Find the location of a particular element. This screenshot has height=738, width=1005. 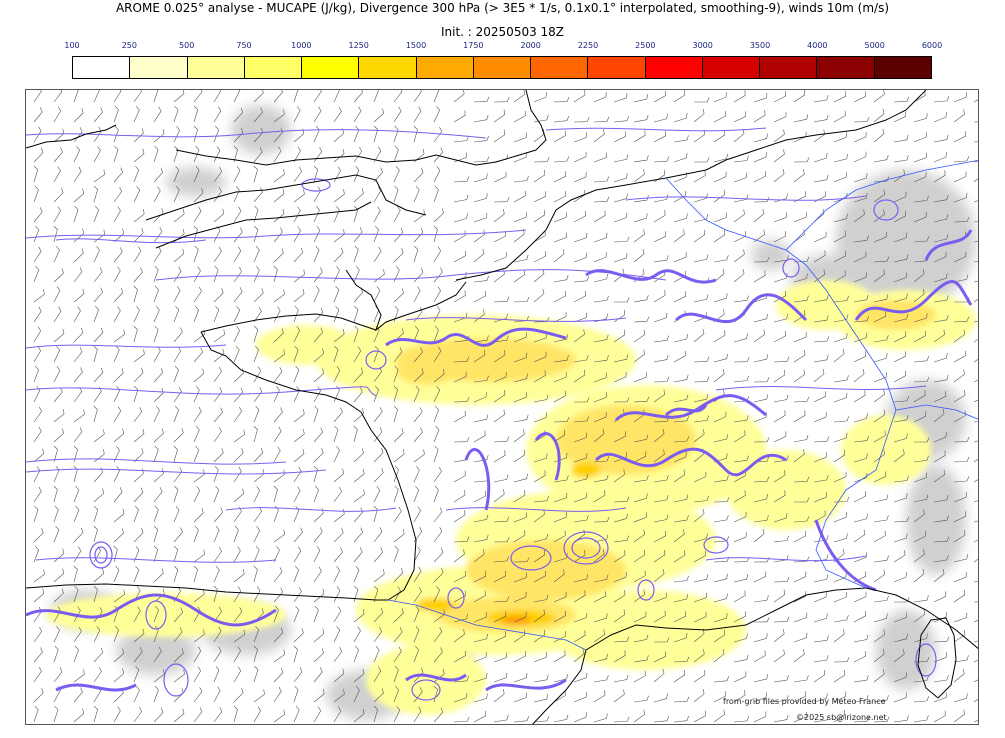

colorbar-tick-label: 1000 is located at coordinates (301, 45).